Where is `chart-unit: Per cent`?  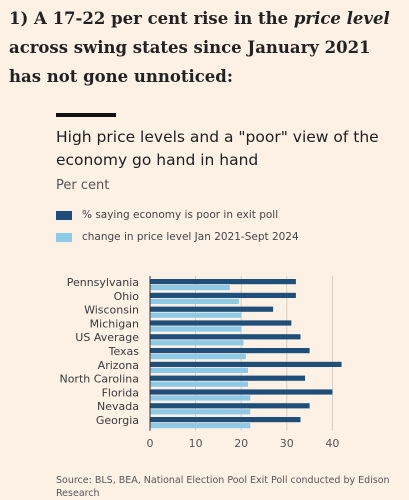
chart-unit: Per cent is located at coordinates (83, 185).